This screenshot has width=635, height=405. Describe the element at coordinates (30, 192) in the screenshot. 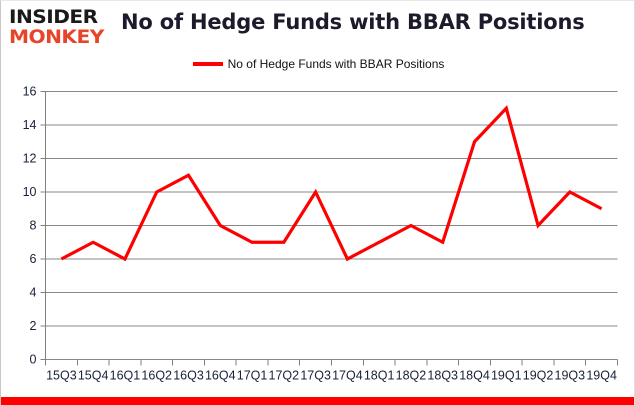

I see `y-tick-label: 10` at that location.